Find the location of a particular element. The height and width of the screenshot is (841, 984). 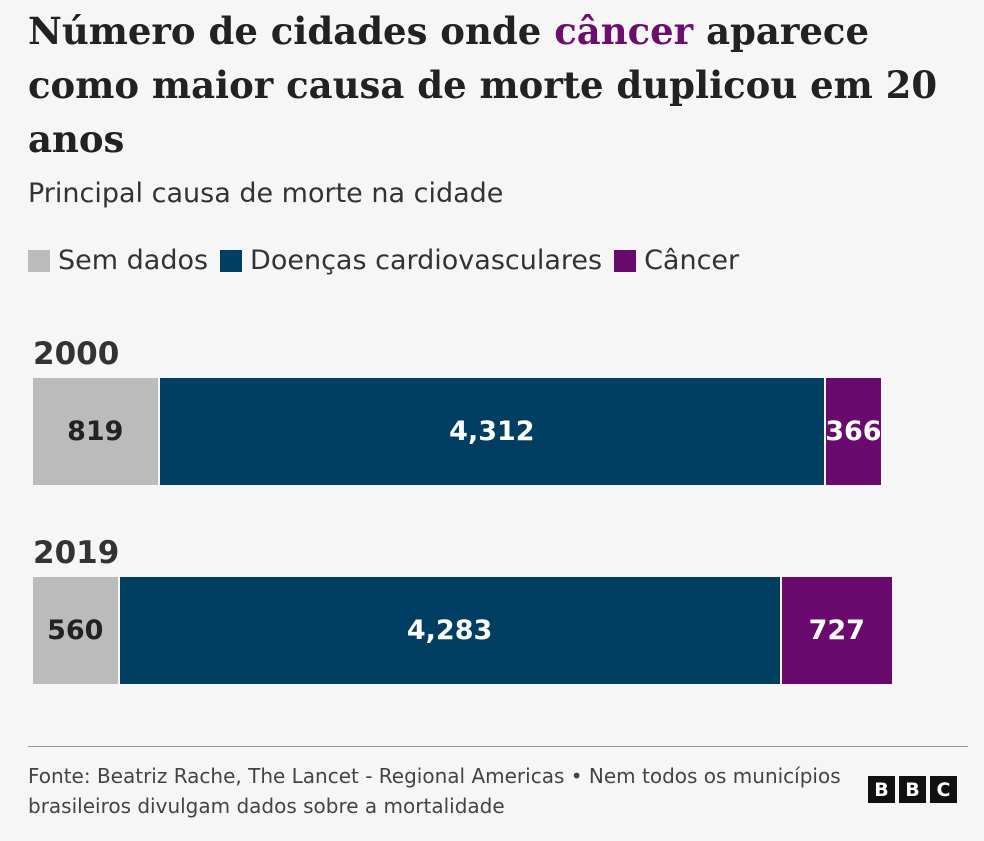

chart-subtitle: Principal causa de morte na cidade is located at coordinates (266, 193).